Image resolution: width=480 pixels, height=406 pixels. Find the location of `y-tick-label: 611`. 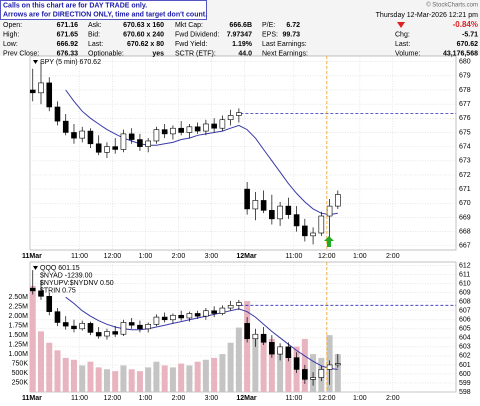

y-tick-label: 611 is located at coordinates (464, 274).